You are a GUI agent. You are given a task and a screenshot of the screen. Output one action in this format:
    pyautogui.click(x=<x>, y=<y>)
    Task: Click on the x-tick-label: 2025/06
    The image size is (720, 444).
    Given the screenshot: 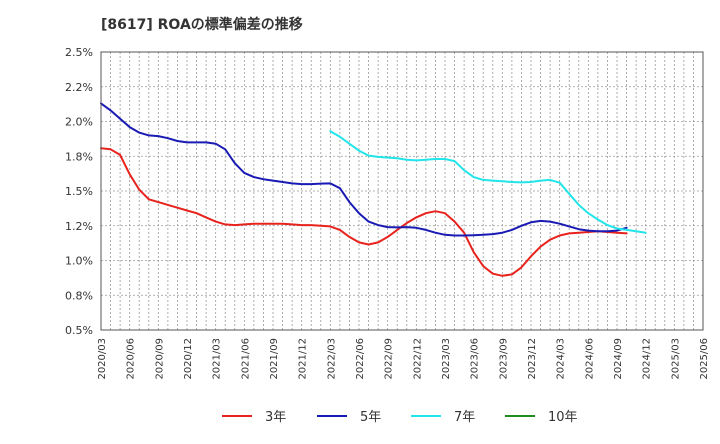 What is the action you would take?
    pyautogui.click(x=704, y=359)
    